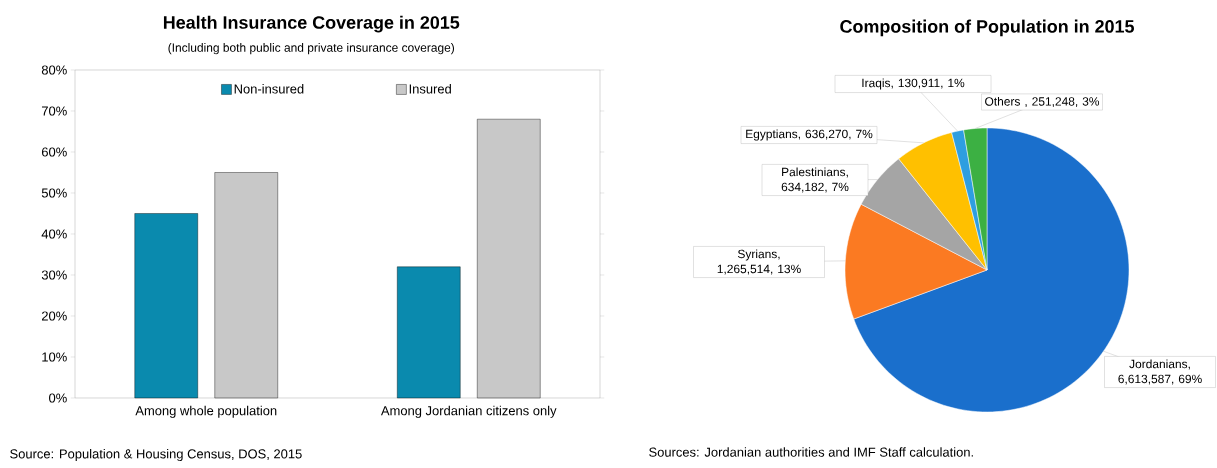 This screenshot has height=468, width=1217. I want to click on y-tick-label: 10%, so click(54, 357).